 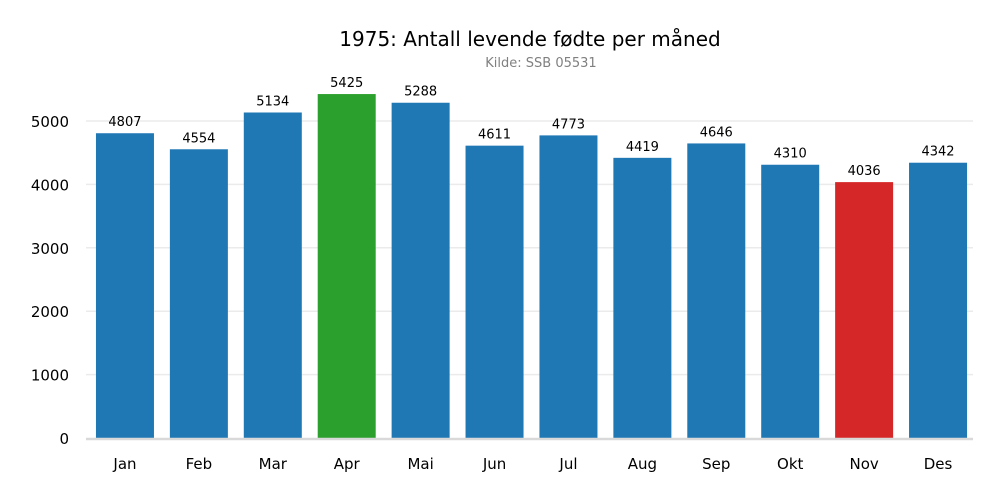 What do you see at coordinates (716, 464) in the screenshot?
I see `x-tick-label: Sep` at bounding box center [716, 464].